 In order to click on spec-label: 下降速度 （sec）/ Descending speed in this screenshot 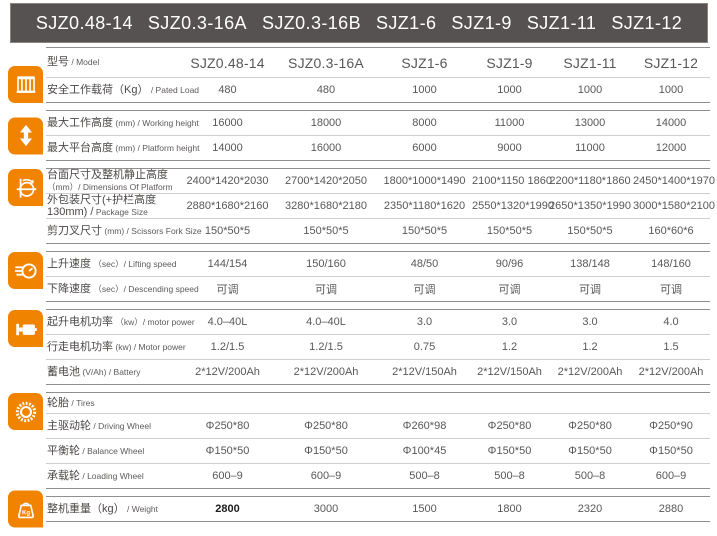, I will do `click(122, 289)`.